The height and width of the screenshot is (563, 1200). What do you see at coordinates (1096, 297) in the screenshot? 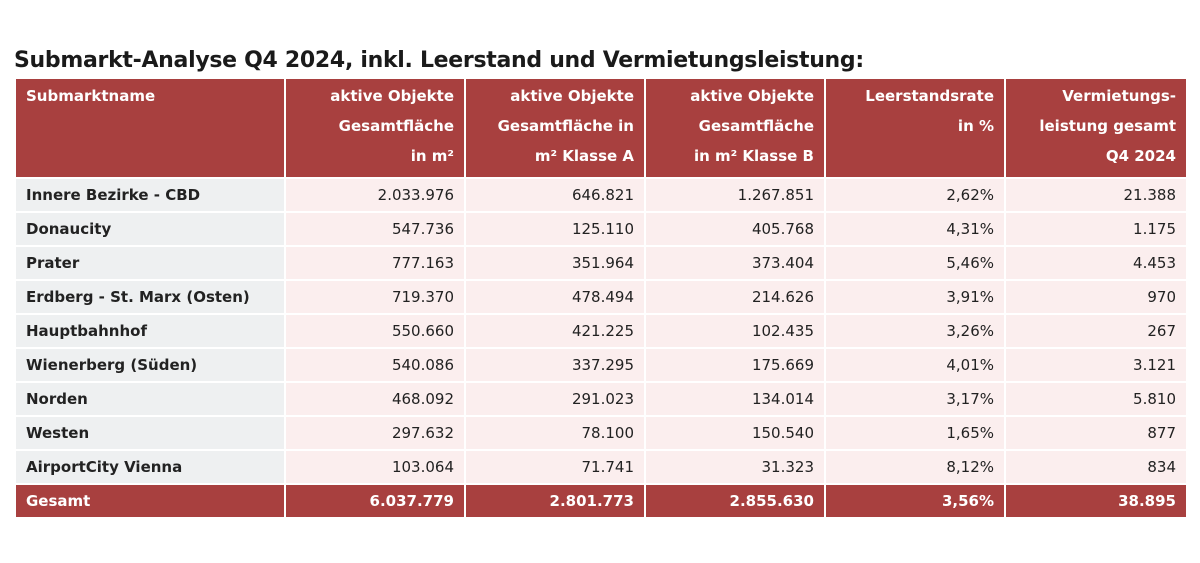
I see `cell: 970` at bounding box center [1096, 297].